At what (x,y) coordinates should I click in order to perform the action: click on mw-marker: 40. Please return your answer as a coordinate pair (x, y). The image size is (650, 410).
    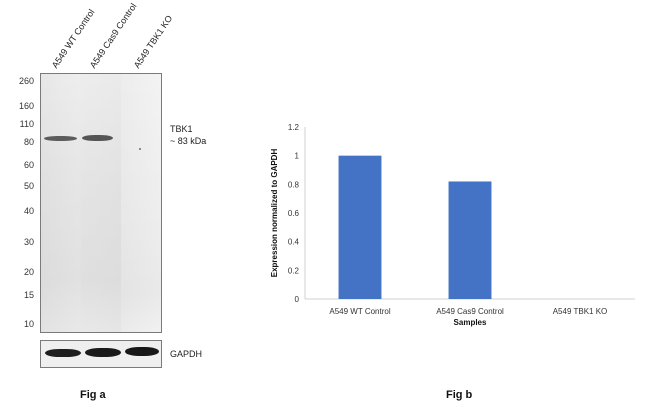
    Looking at the image, I should click on (28, 211).